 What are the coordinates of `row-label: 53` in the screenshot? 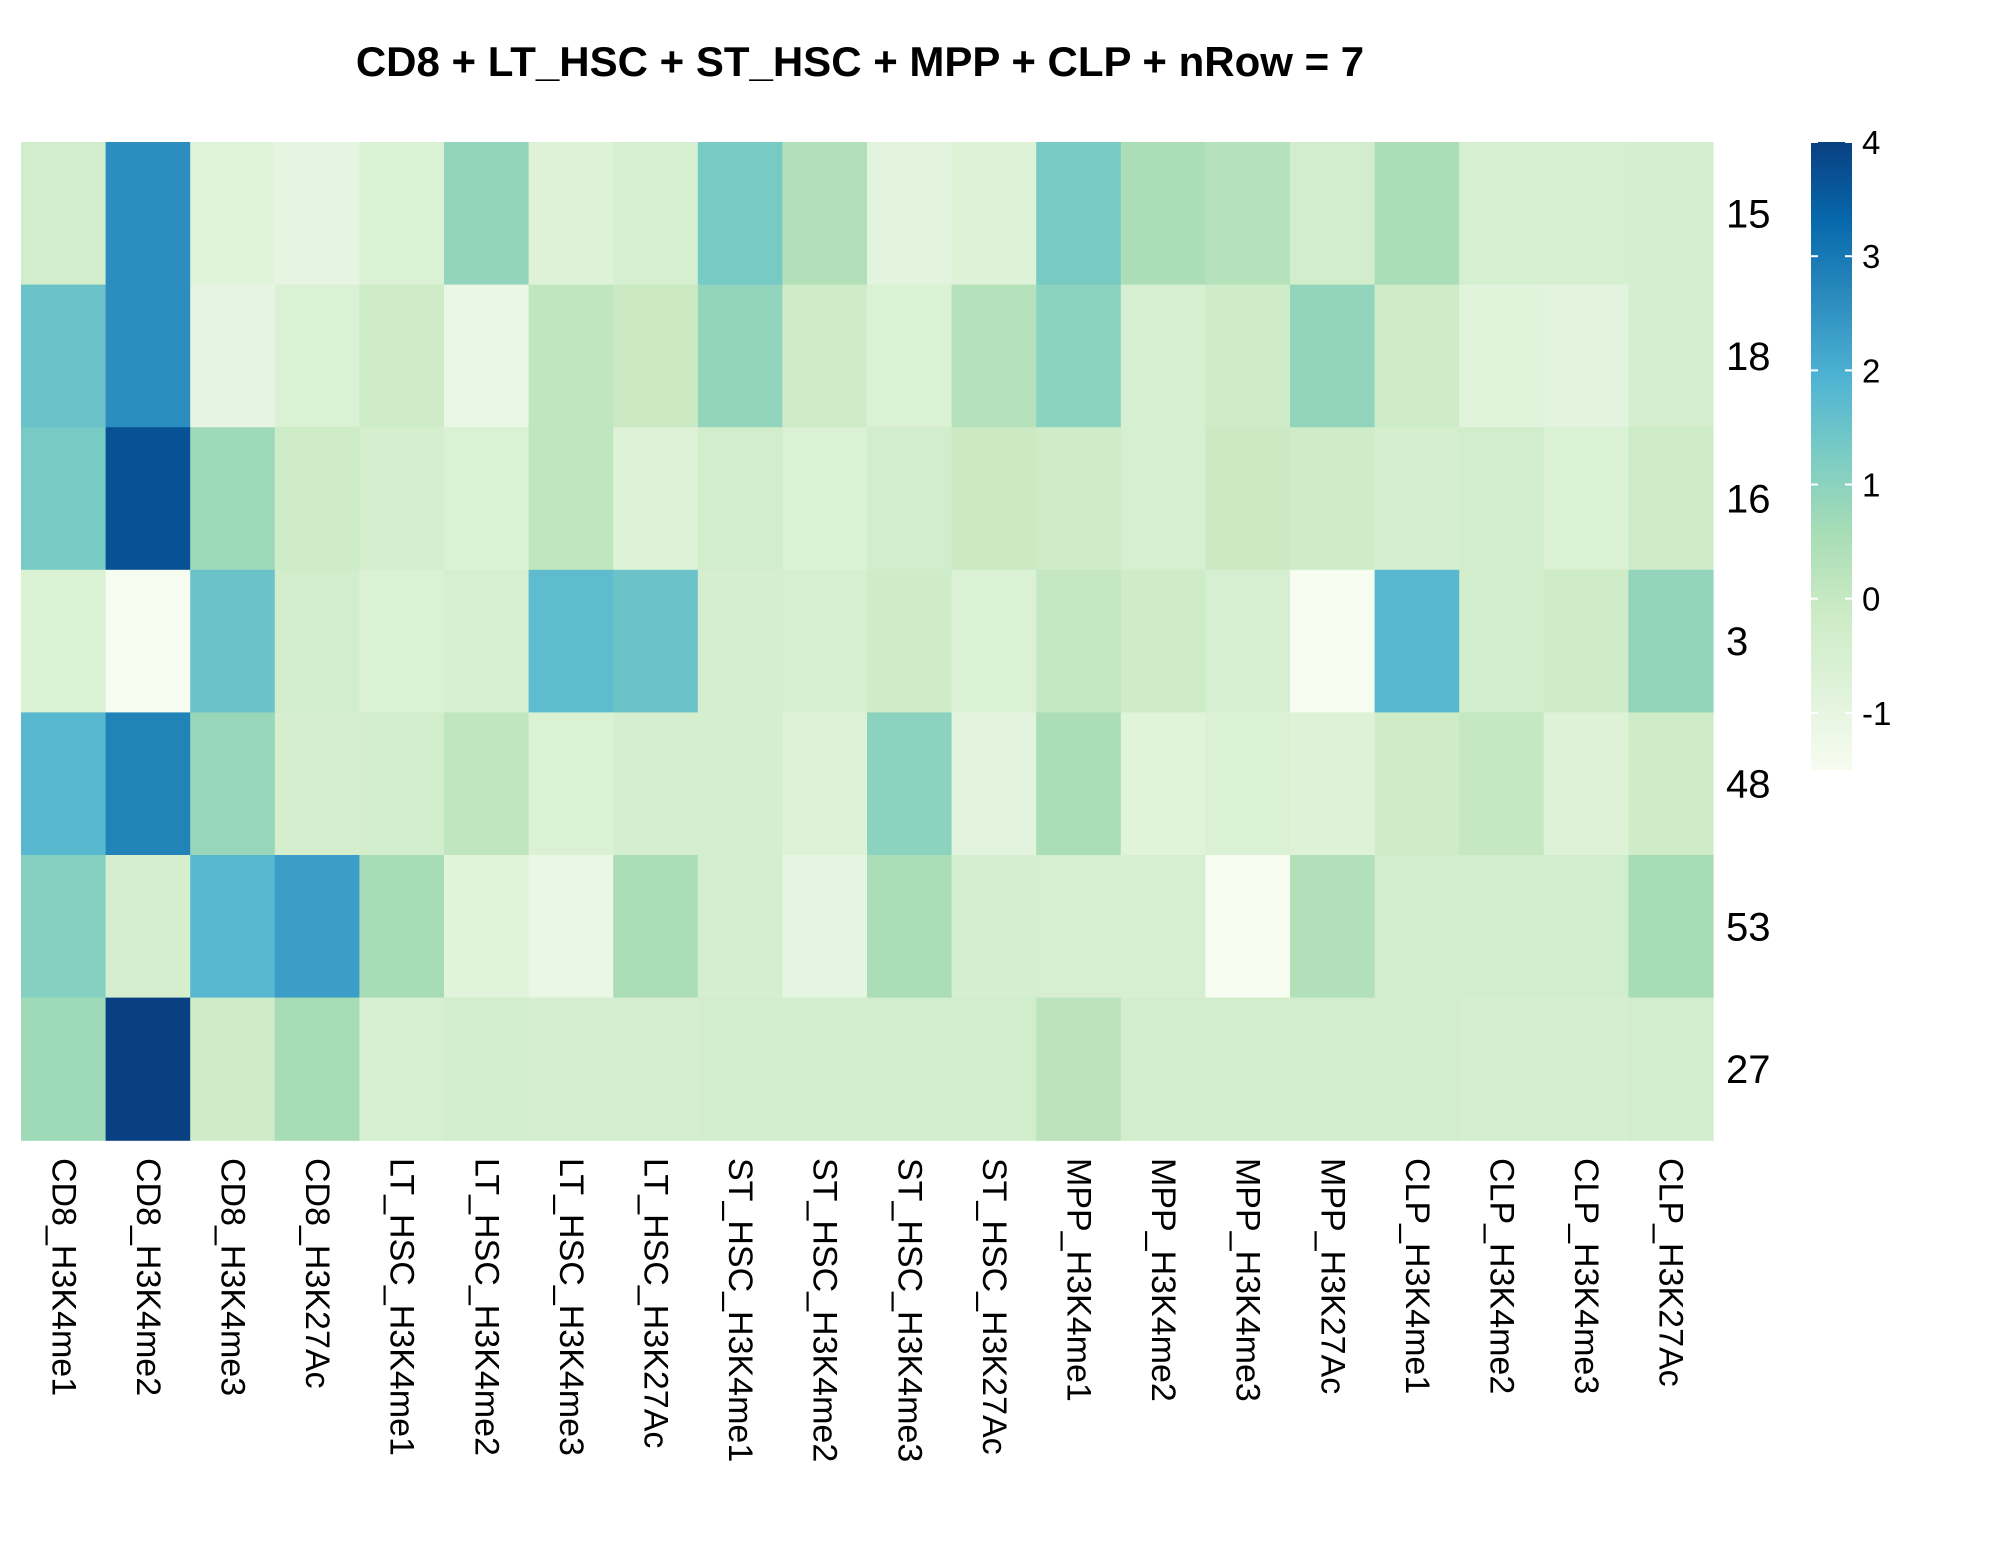 It's located at (1748, 927).